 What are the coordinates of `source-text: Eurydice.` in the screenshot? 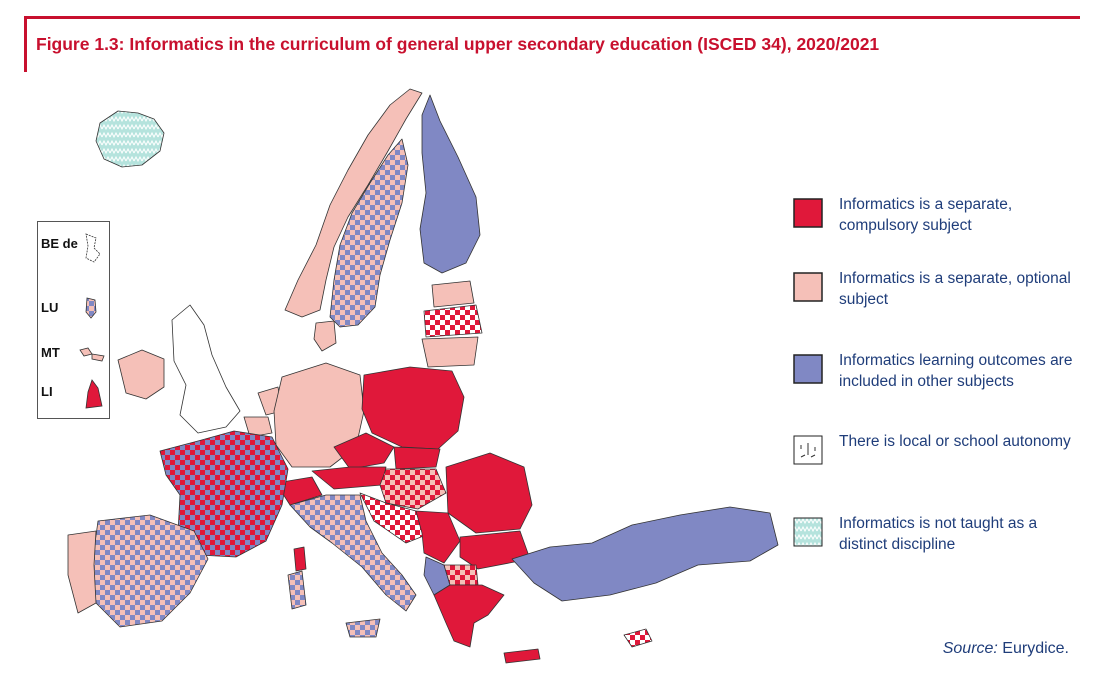 It's located at (1033, 648).